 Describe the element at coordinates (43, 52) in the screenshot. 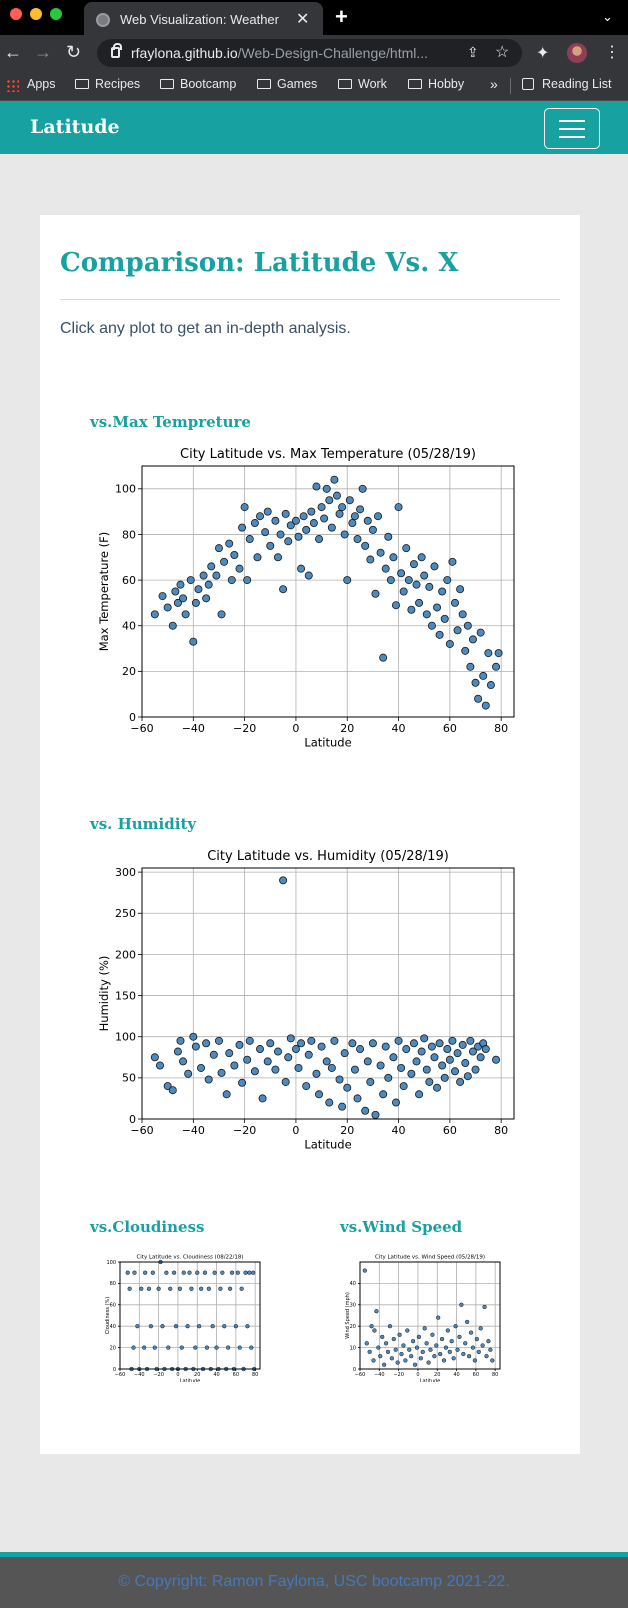

I see `forward-arrow-icon: →` at that location.